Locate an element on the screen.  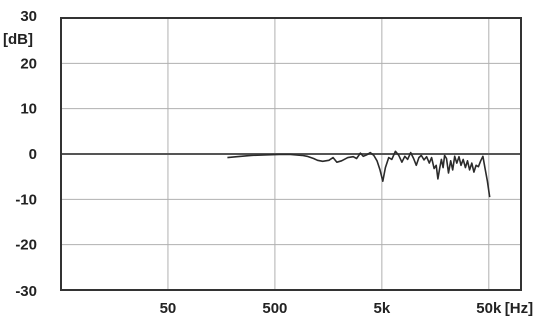
x-axis-ticks: 50 500 5k 50k is located at coordinates (331, 308).